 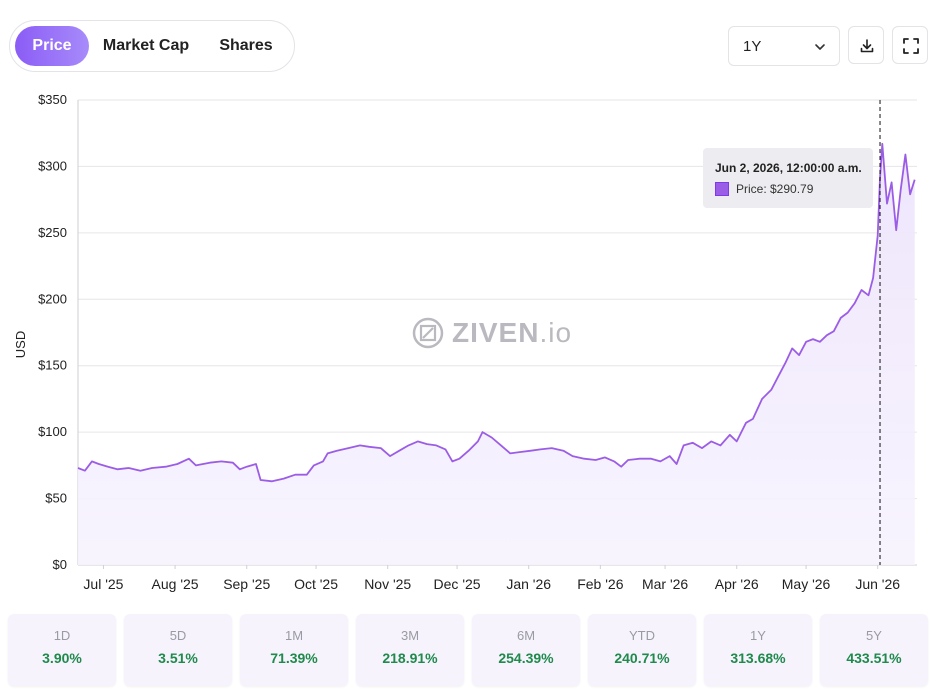 I want to click on tooltip-swatch, so click(x=722, y=189).